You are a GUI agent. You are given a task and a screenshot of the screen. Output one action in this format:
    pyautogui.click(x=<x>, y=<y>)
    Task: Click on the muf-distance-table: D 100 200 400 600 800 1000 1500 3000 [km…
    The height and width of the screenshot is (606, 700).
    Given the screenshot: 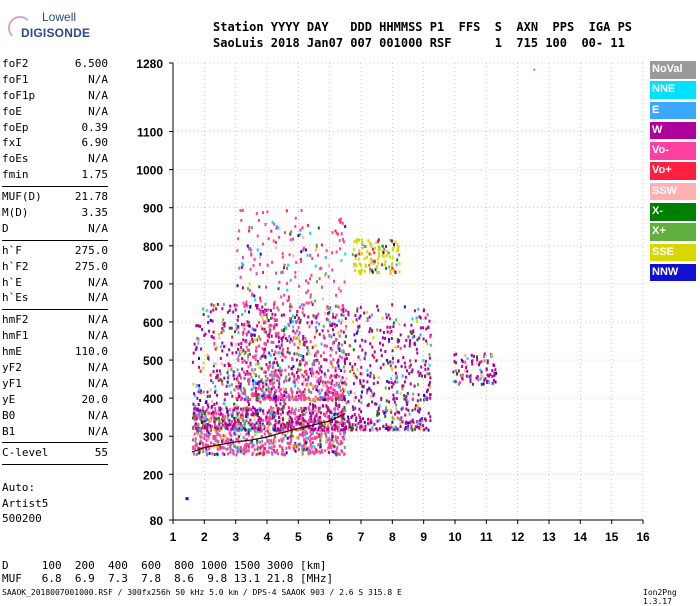 What is the action you would take?
    pyautogui.click(x=167, y=572)
    